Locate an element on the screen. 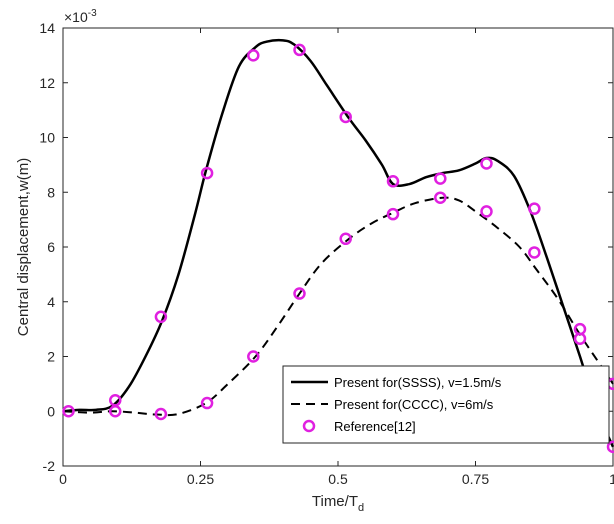  x-axis-label: Time/Td is located at coordinates (338, 503).